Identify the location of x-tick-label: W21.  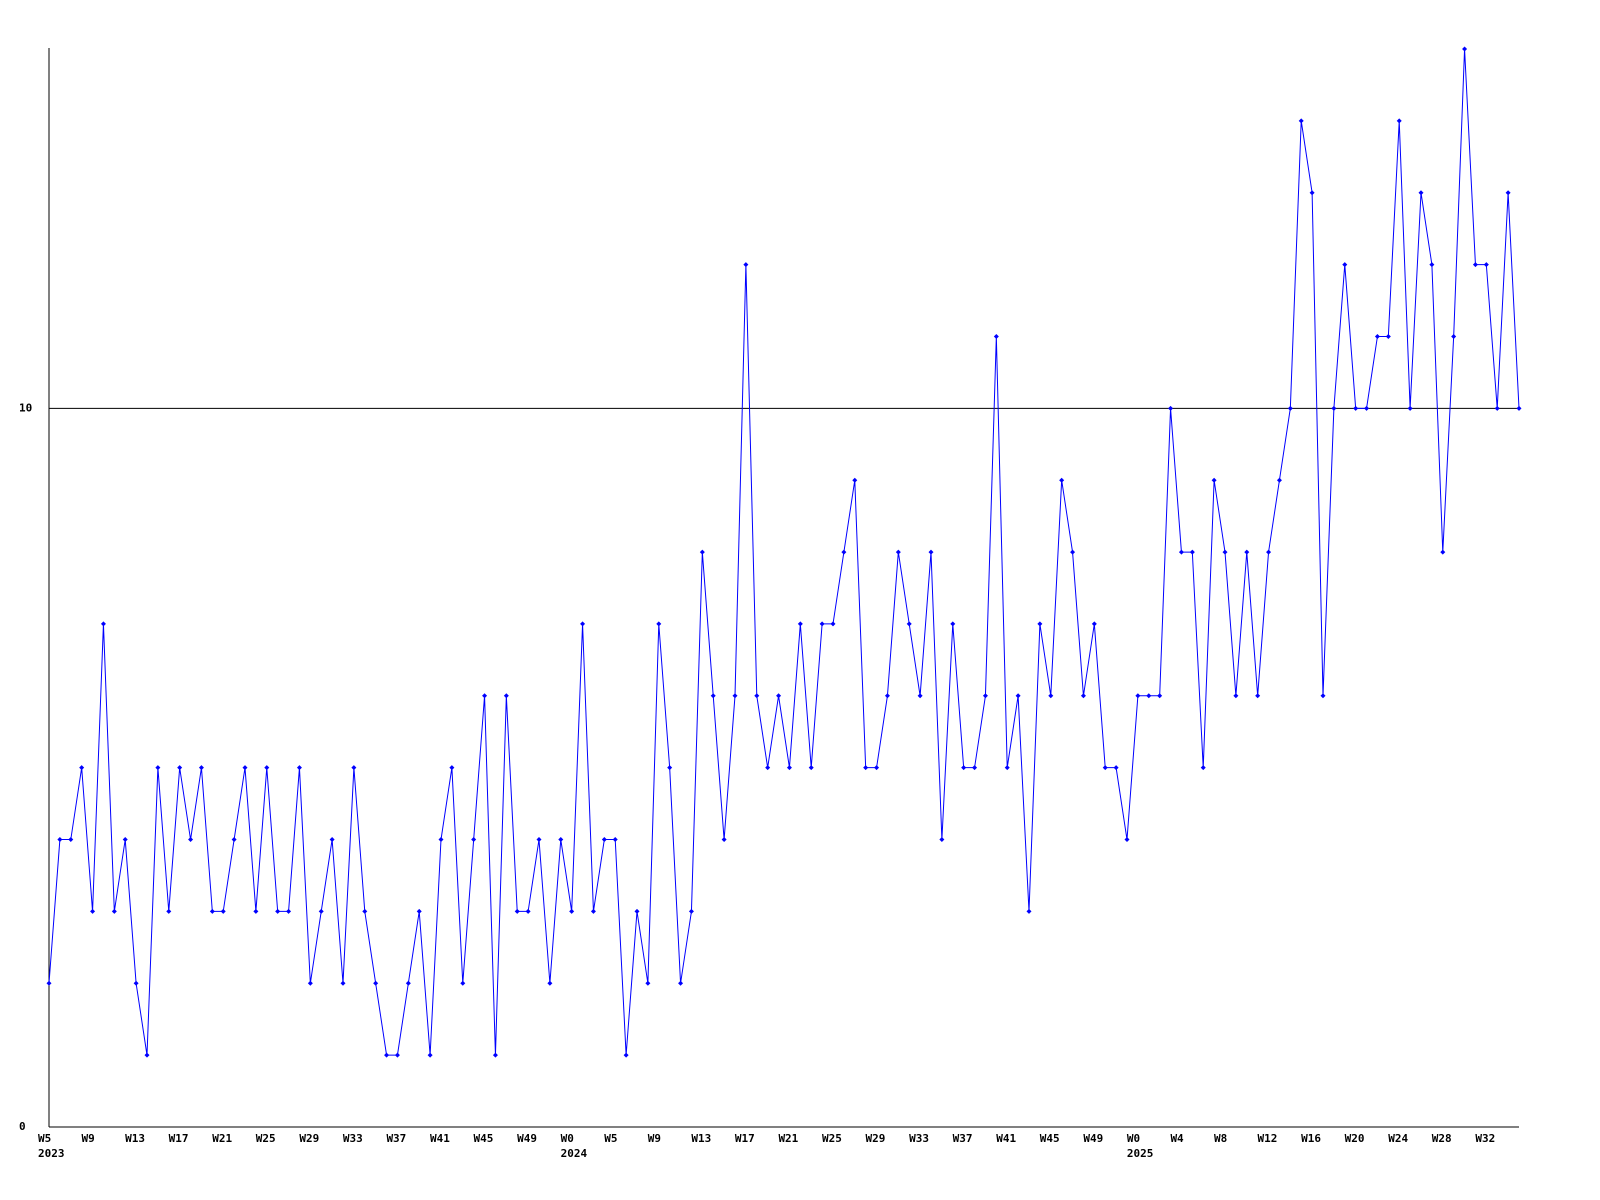
(222, 1138).